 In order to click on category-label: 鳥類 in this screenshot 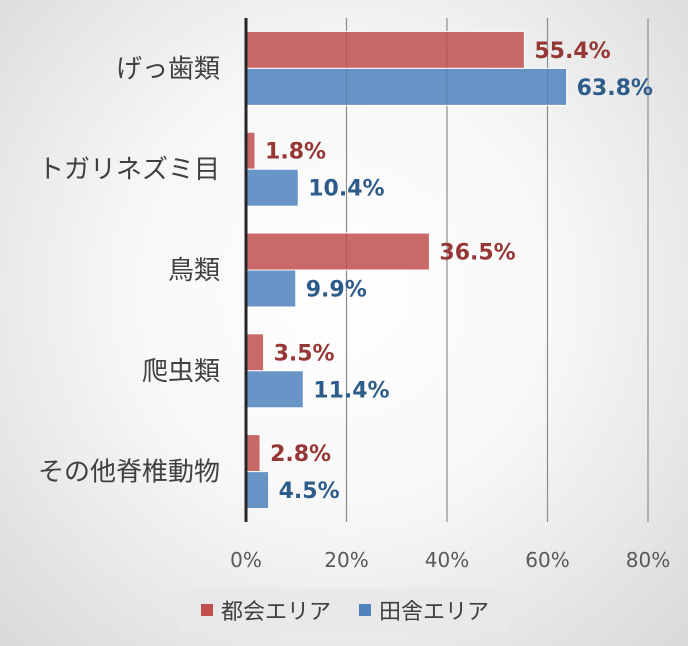, I will do `click(194, 271)`.